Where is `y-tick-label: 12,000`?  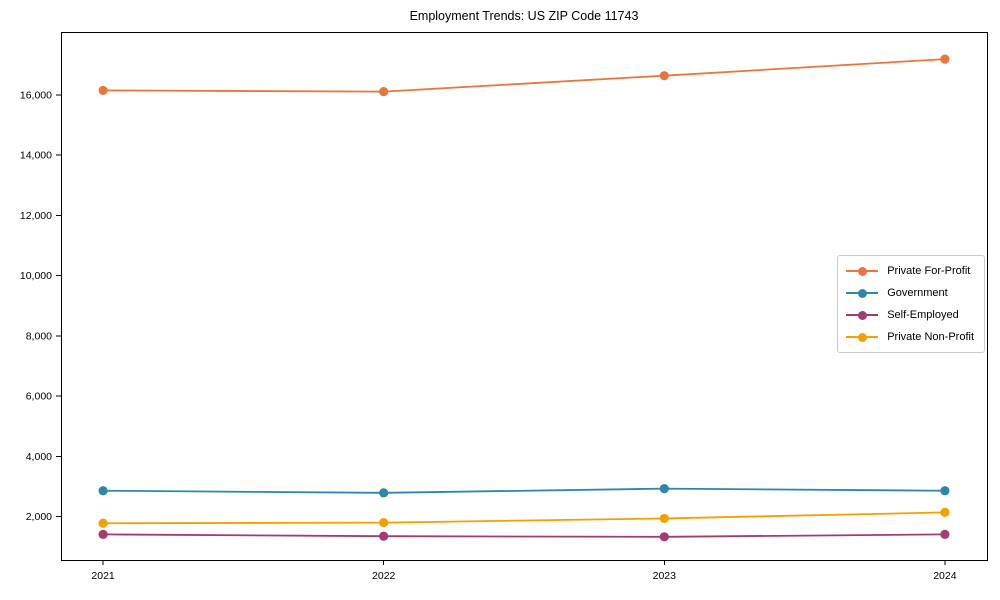
y-tick-label: 12,000 is located at coordinates (36, 216).